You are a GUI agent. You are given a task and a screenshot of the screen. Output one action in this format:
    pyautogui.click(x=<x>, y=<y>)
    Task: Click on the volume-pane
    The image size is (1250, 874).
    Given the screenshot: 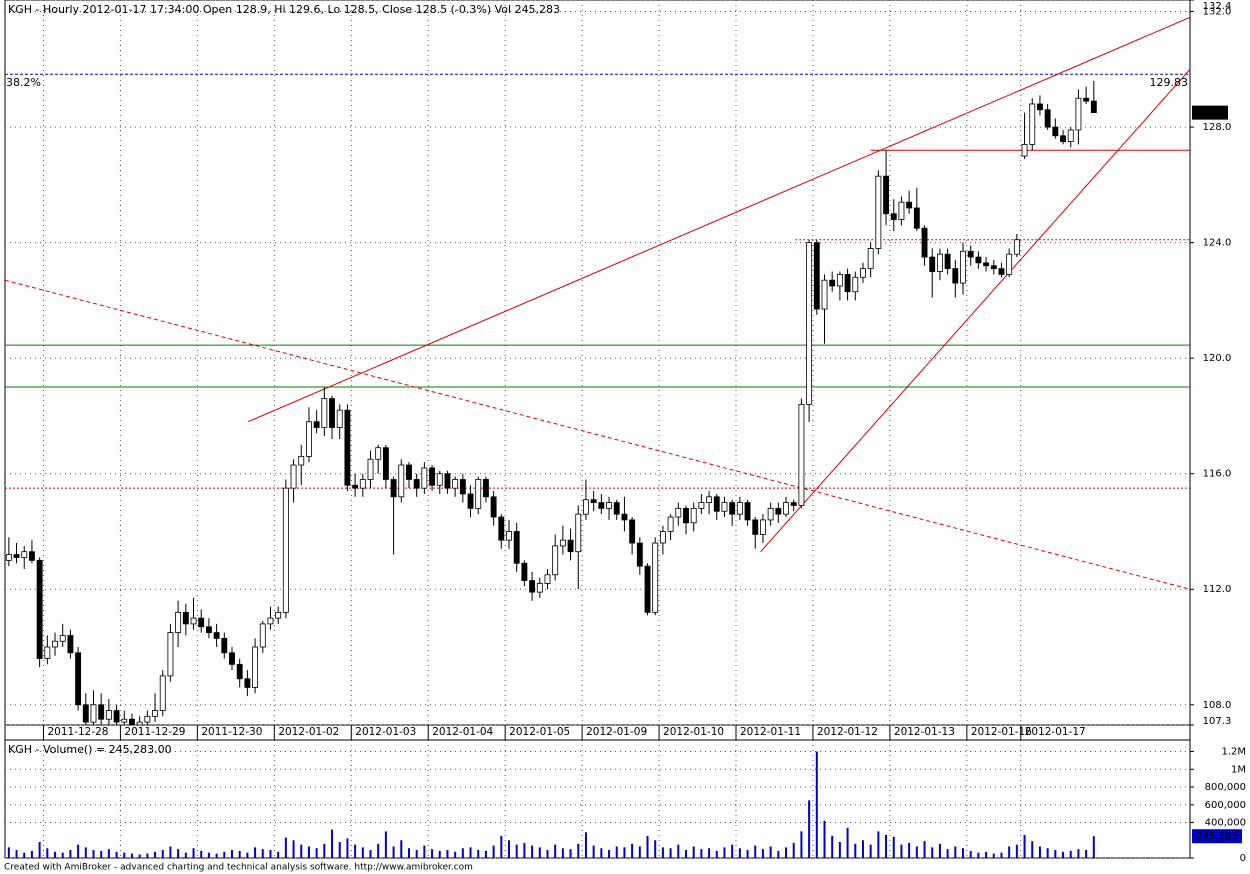 What is the action you would take?
    pyautogui.click(x=597, y=799)
    